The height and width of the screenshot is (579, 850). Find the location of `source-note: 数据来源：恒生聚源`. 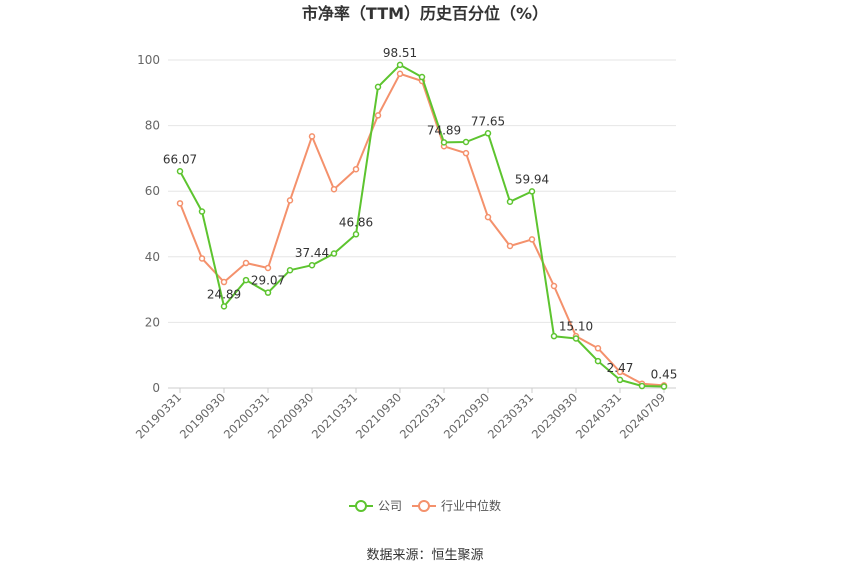

source-note: 数据来源：恒生聚源 is located at coordinates (424, 555).